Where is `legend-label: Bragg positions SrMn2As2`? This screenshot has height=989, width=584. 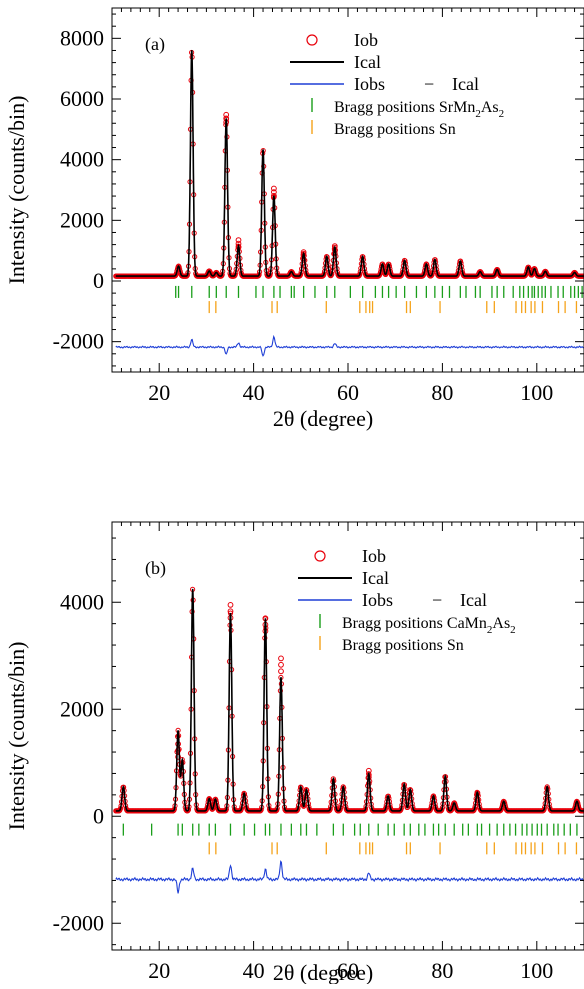 legend-label: Bragg positions SrMn2As2 is located at coordinates (419, 109).